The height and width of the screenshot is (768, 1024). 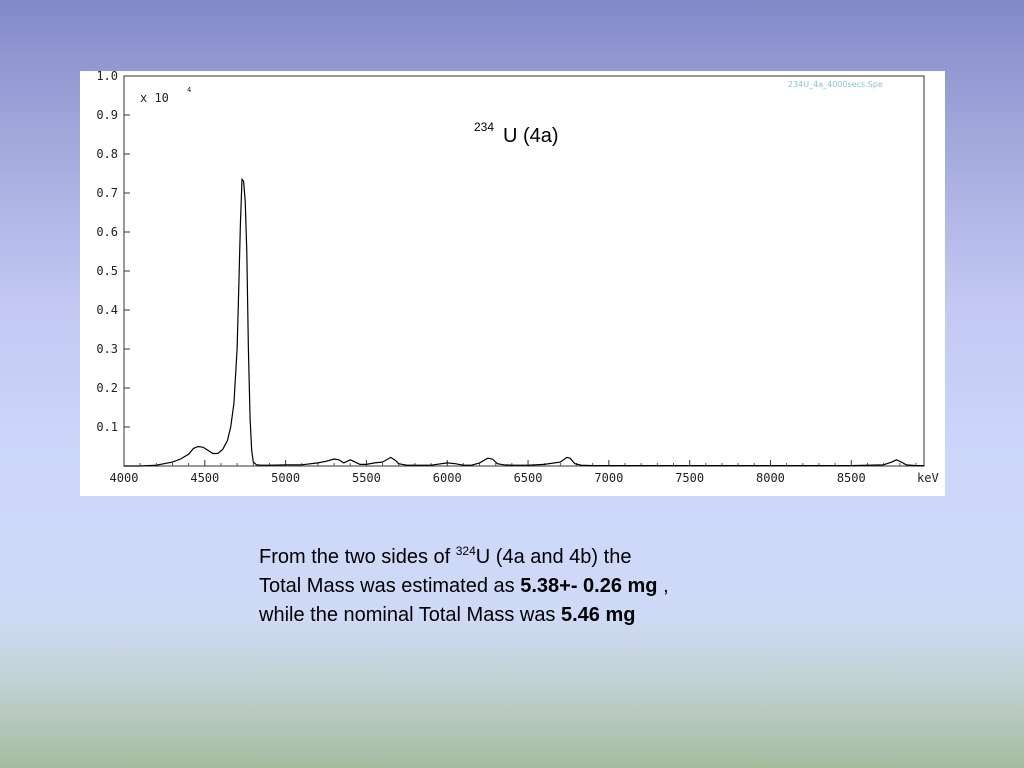 I want to click on x-tick-label: 7000, so click(x=608, y=478).